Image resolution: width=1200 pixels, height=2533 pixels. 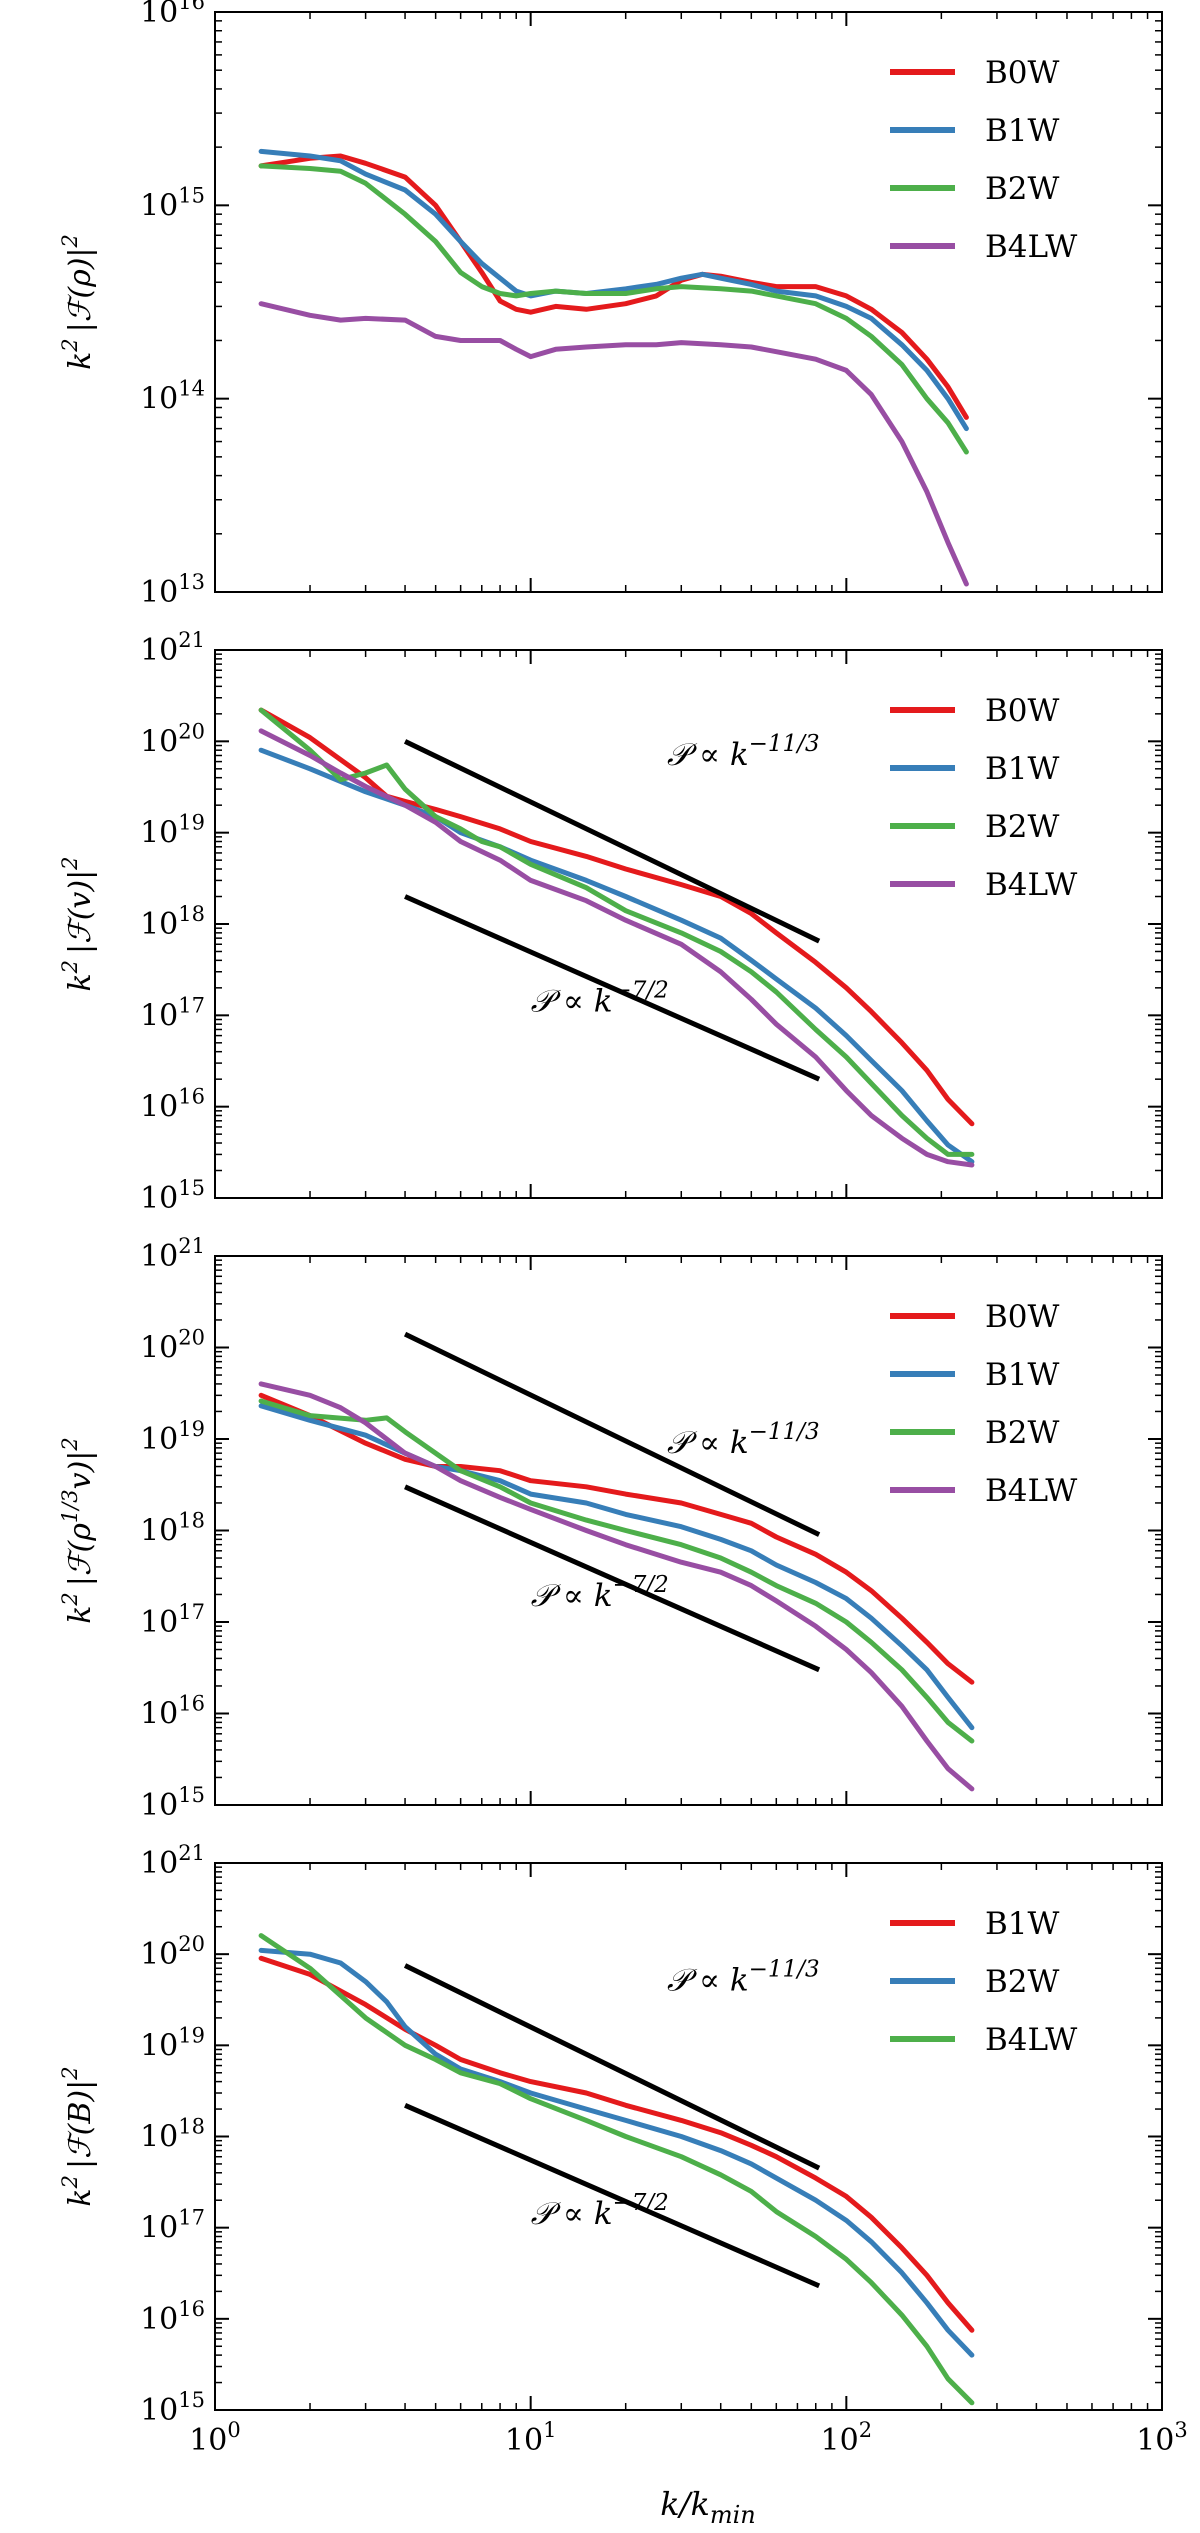 I want to click on y-axis-label: k2|ℱ(ρ1/3v)|2, so click(x=78, y=1530).